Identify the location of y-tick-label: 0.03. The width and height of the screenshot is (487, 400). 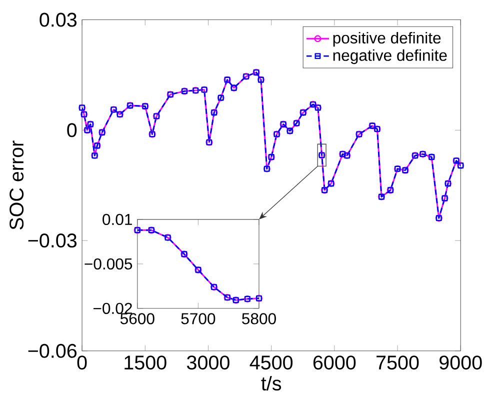
(58, 19).